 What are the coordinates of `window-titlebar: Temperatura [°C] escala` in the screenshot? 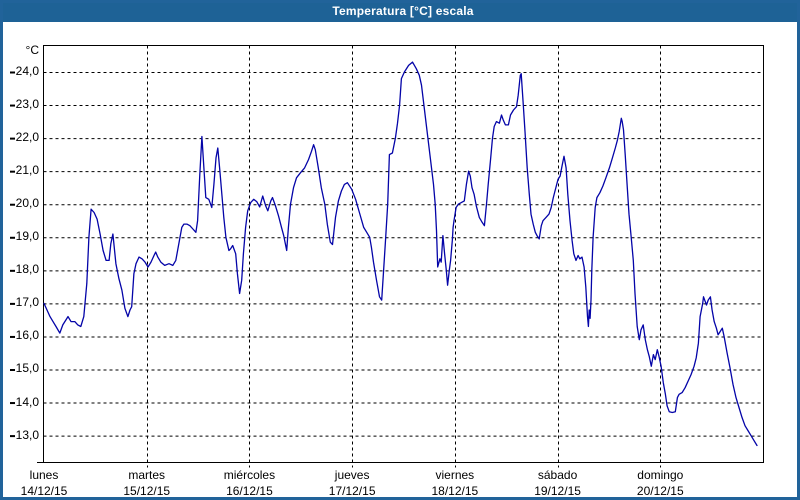 It's located at (400, 12).